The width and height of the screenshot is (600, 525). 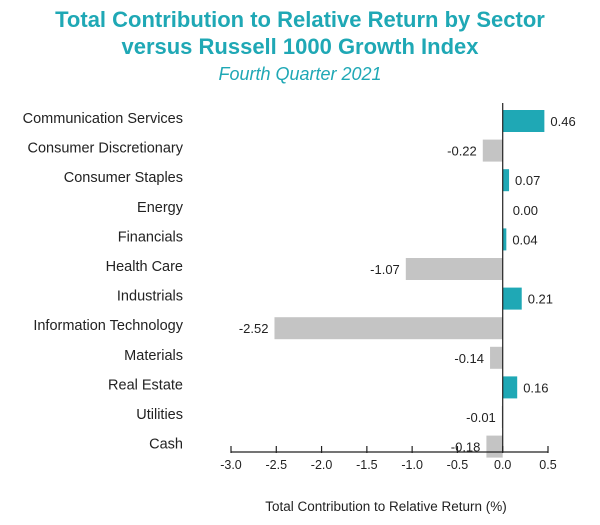 What do you see at coordinates (105, 149) in the screenshot?
I see `category-label-consumer-discretionary: Consumer Discretionary` at bounding box center [105, 149].